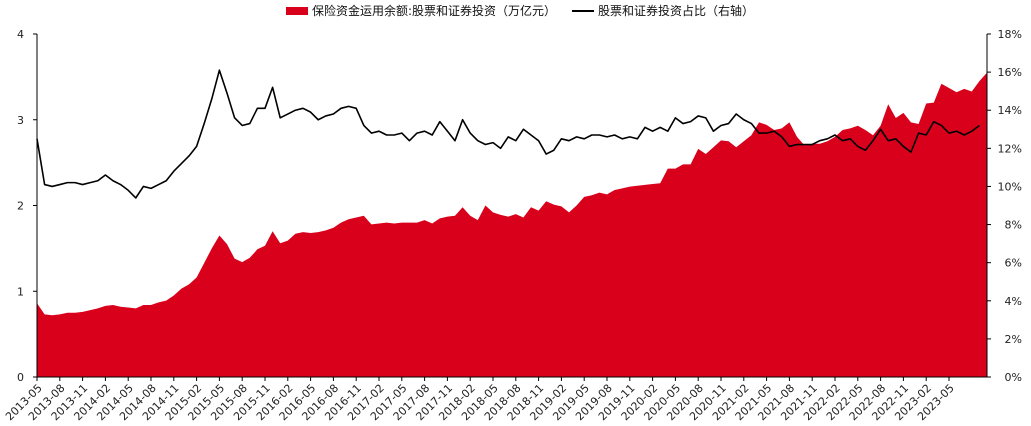  I want to click on left-tick-label: 4, so click(20, 34).